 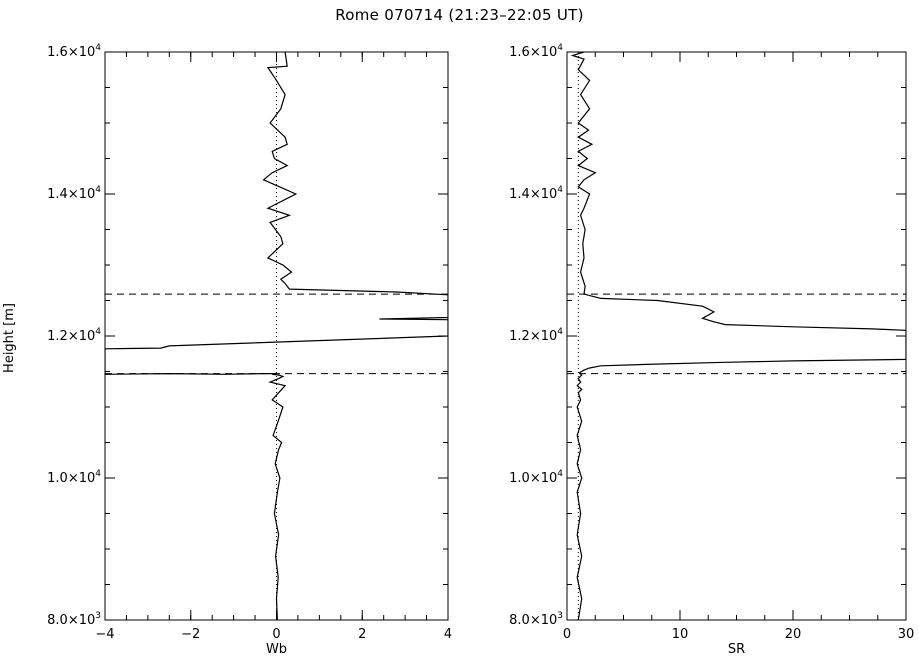 I want to click on x-tick-label: −4, so click(x=104, y=634).